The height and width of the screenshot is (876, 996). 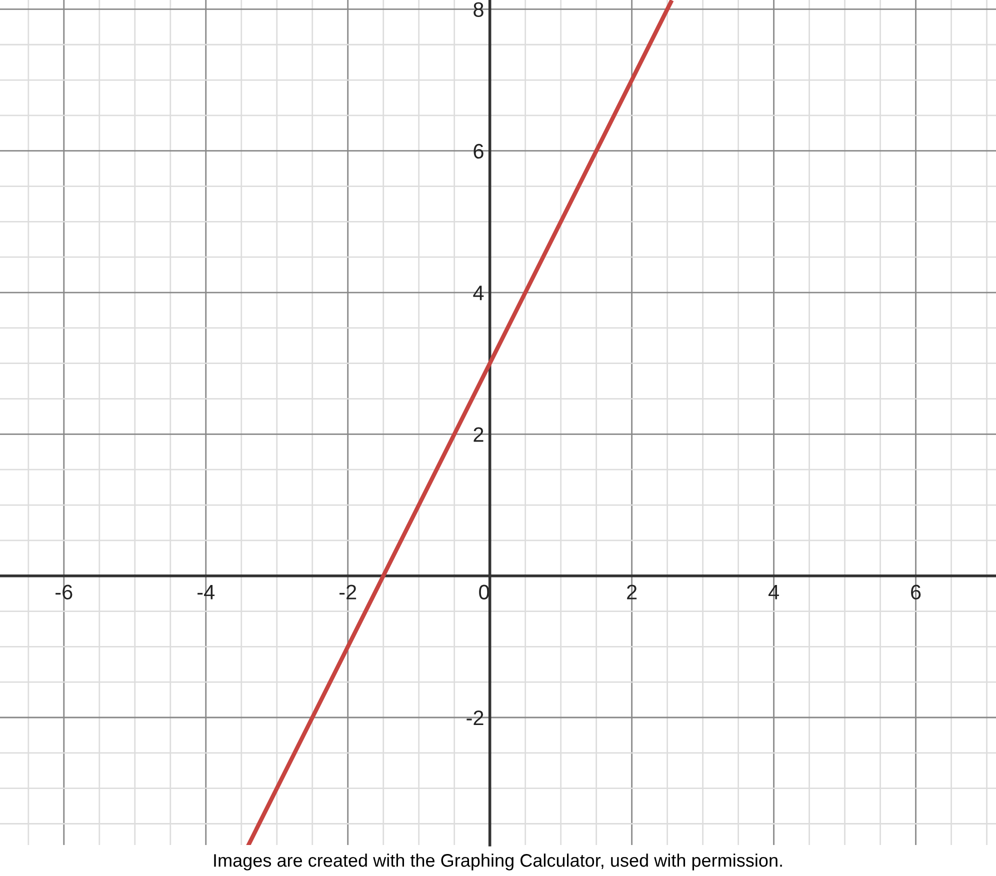 I want to click on y-tick-label: 4, so click(x=478, y=293).